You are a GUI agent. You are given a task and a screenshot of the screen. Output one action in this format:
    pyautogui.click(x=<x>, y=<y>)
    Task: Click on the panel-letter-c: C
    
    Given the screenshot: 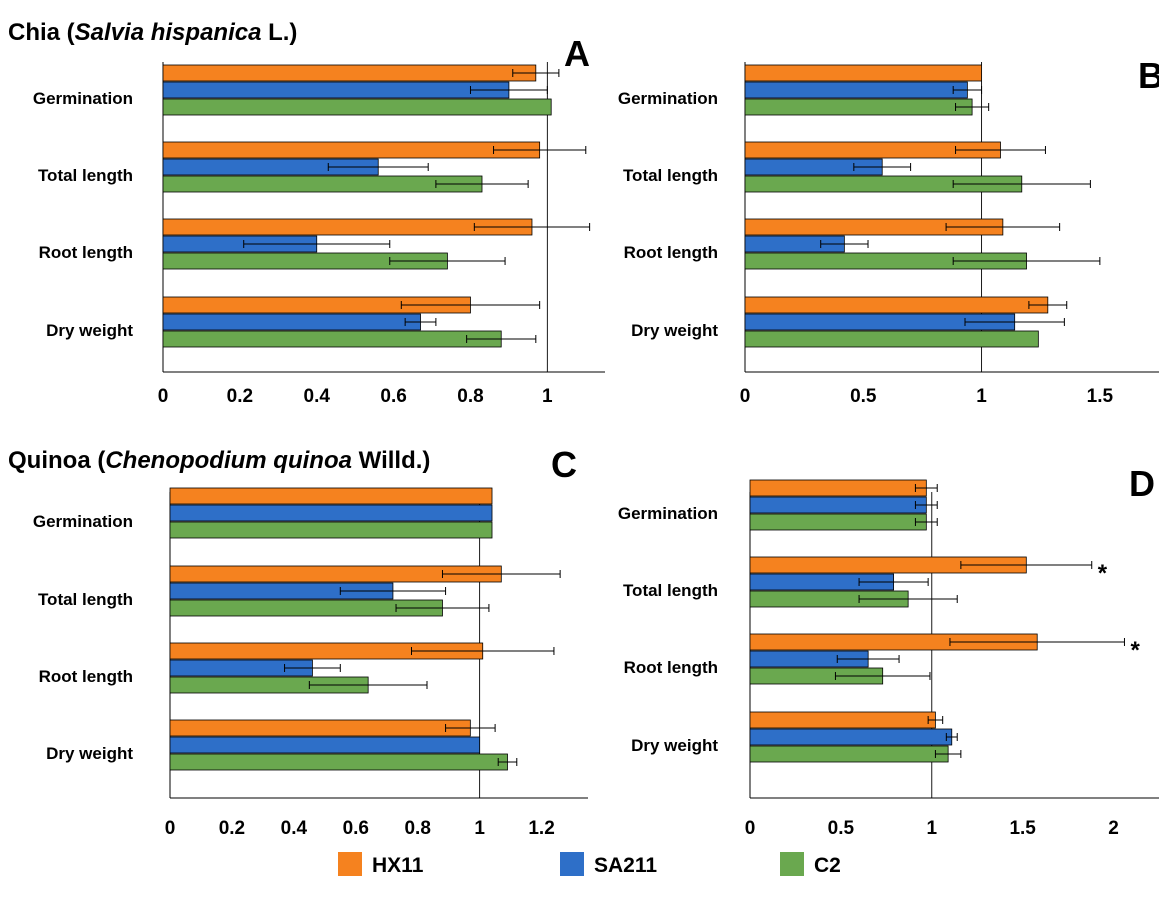 What is the action you would take?
    pyautogui.click(x=564, y=464)
    